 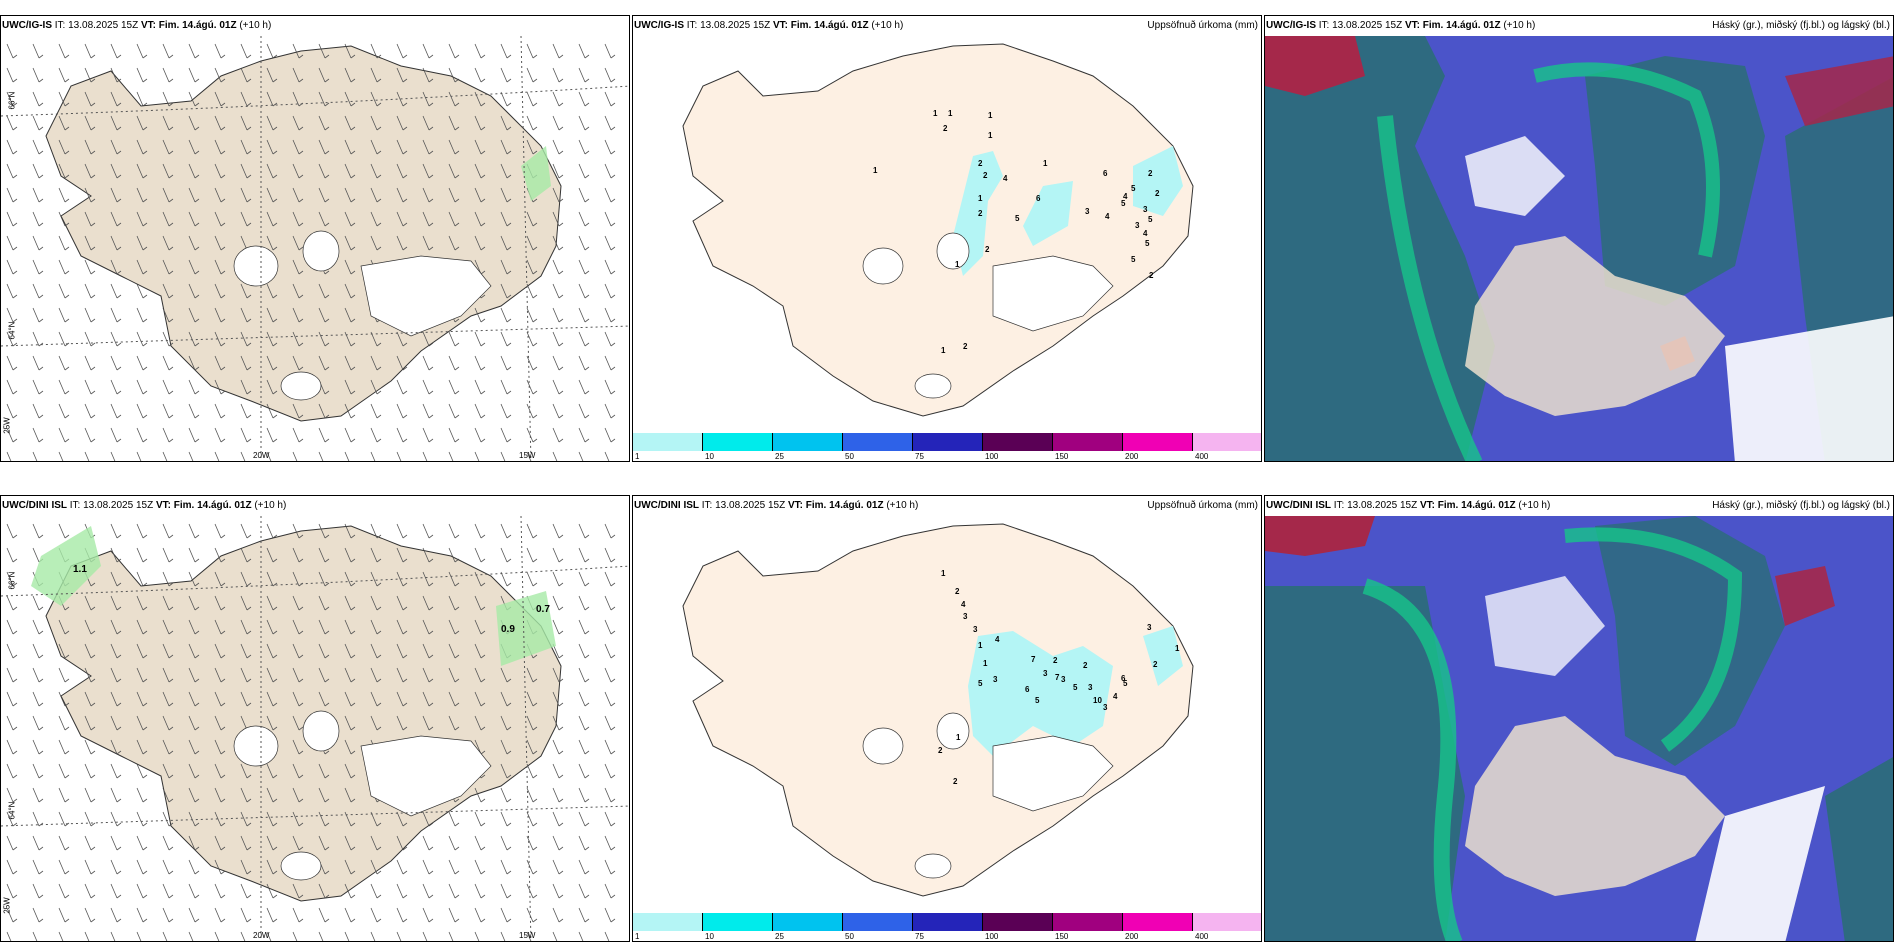 What do you see at coordinates (1053, 773) in the screenshot?
I see `vatnajokull-glacier` at bounding box center [1053, 773].